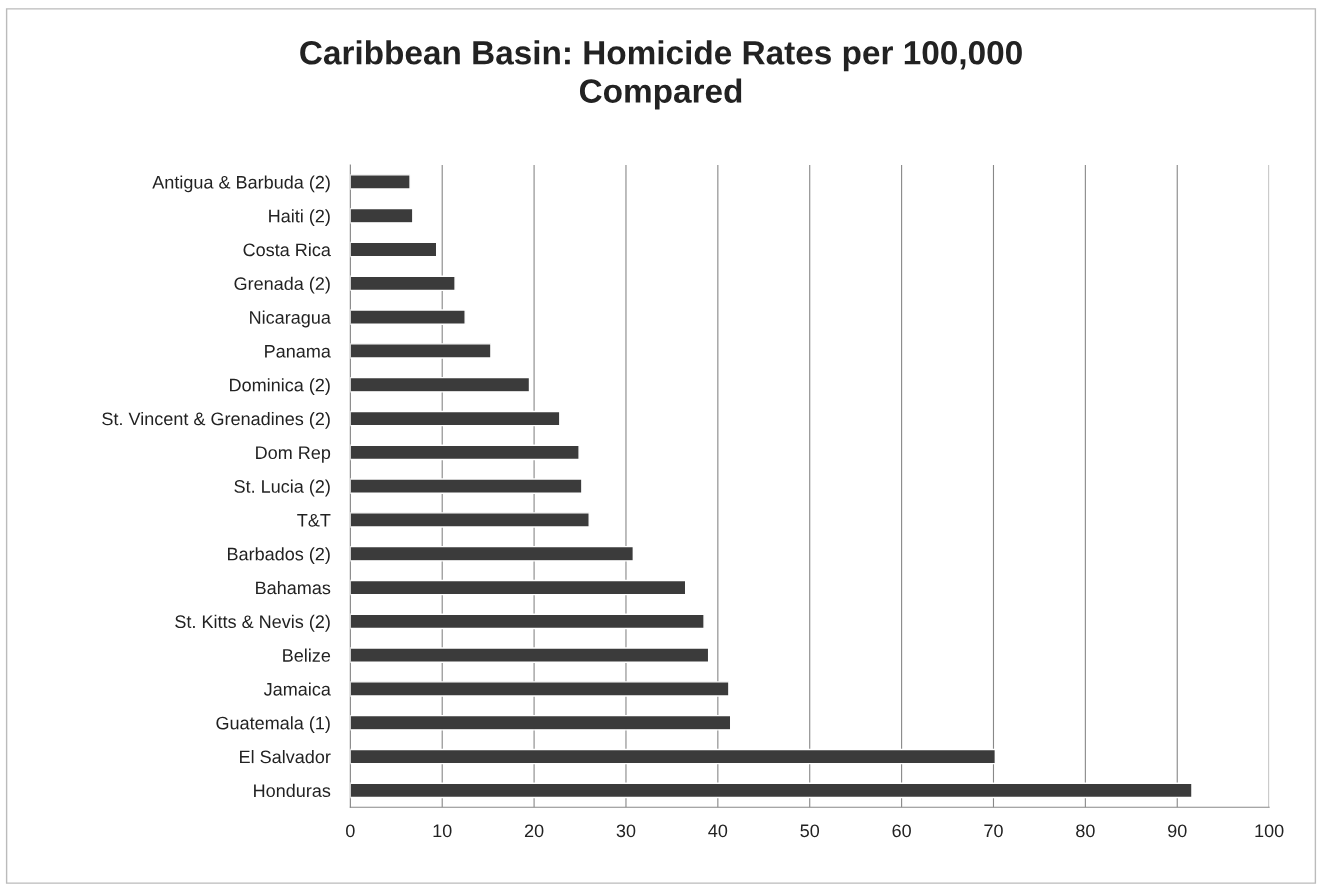 The width and height of the screenshot is (1322, 892). Describe the element at coordinates (534, 831) in the screenshot. I see `x-tick-label: 20` at that location.